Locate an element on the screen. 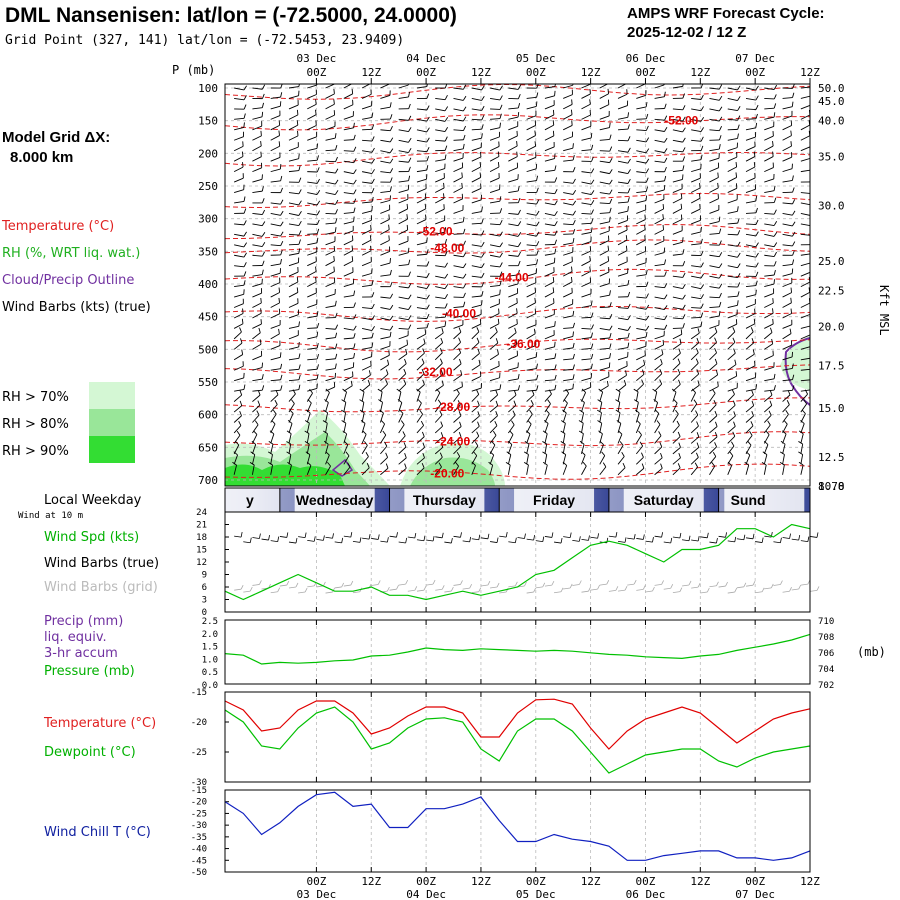 The height and width of the screenshot is (900, 900). rh-fill-region is located at coordinates (285, 475).